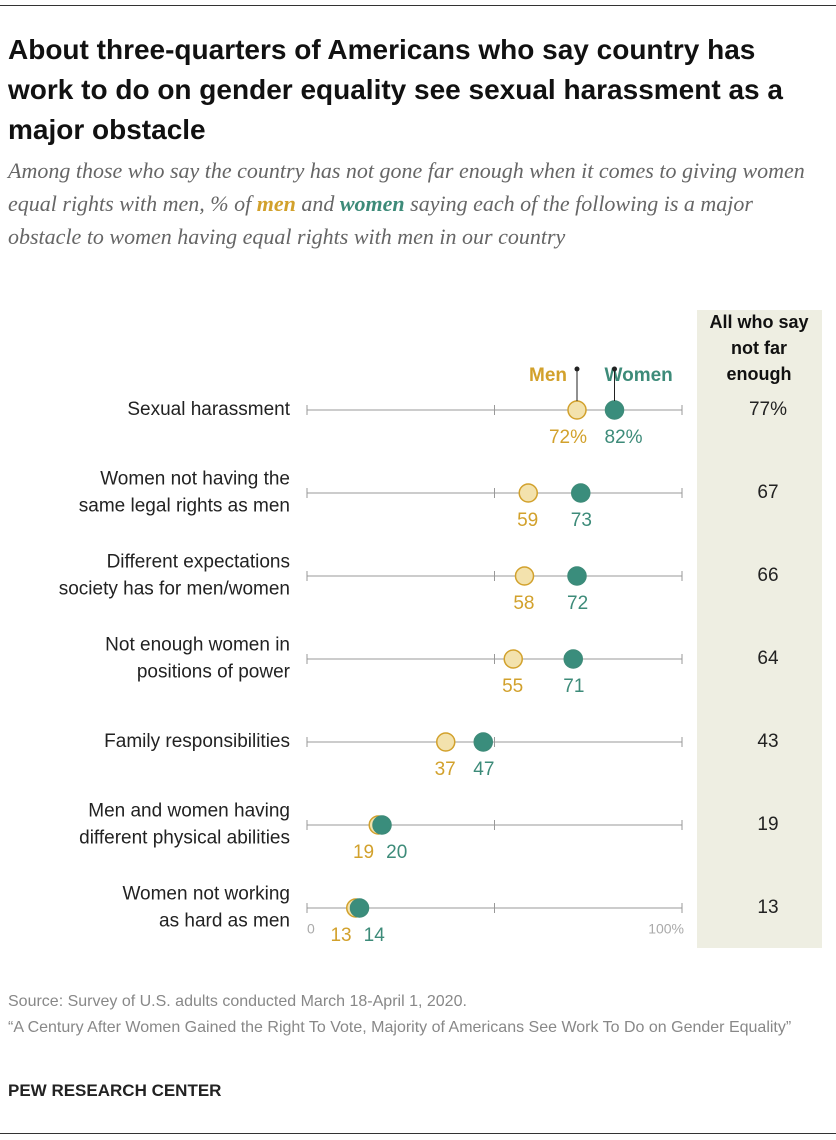 Image resolution: width=836 pixels, height=1140 pixels. Describe the element at coordinates (639, 375) in the screenshot. I see `legend-label: Women` at that location.